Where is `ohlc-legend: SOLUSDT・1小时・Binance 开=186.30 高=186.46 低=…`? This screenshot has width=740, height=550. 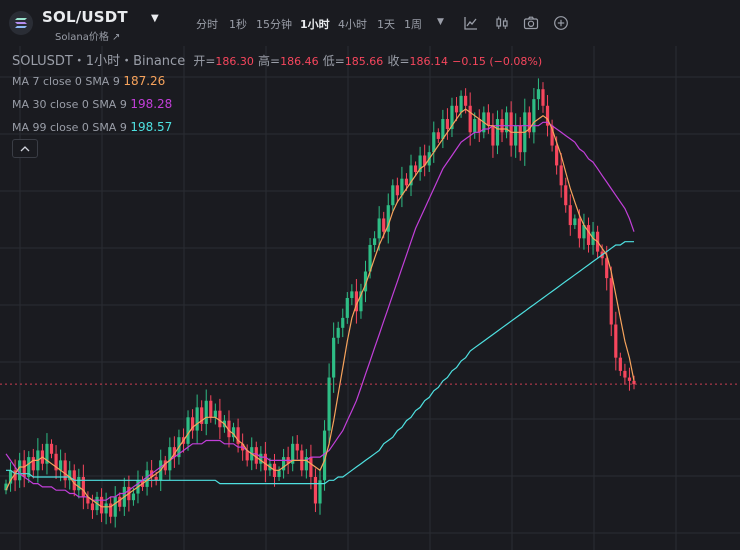
ohlc-legend: SOLUSDT・1小时・Binance 开=186.30 高=186.46 低=… is located at coordinates (277, 59).